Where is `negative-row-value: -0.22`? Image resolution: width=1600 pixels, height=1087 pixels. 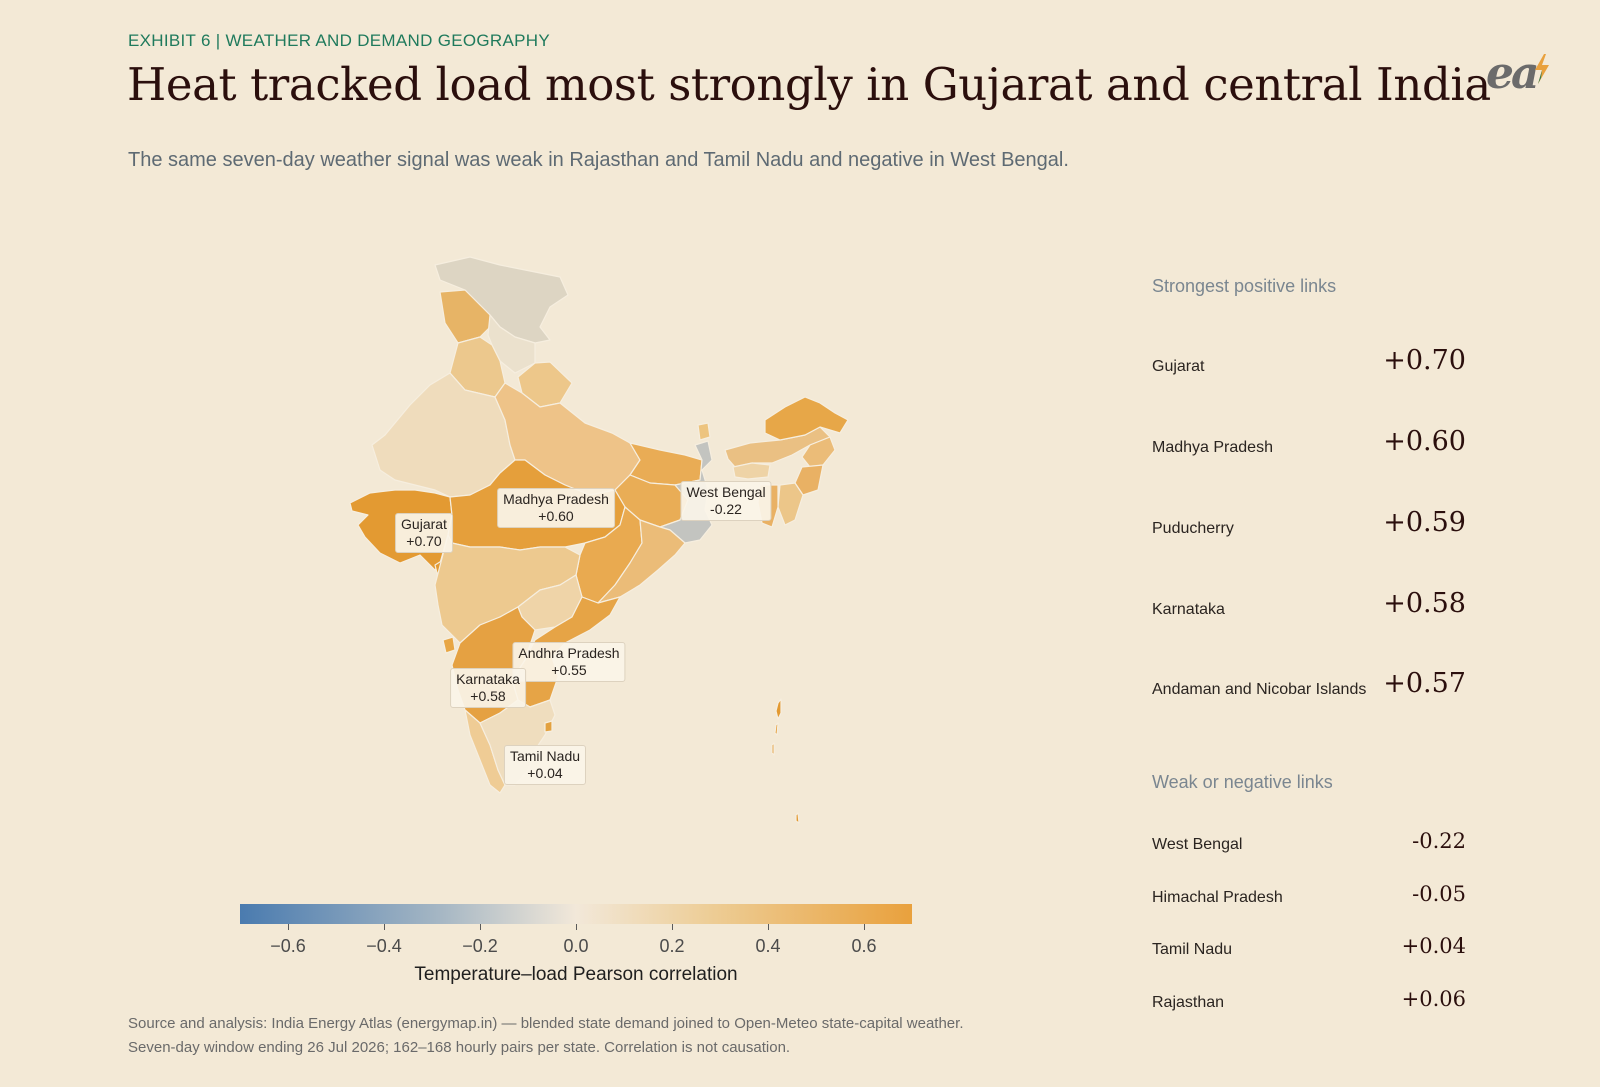 negative-row-value: -0.22 is located at coordinates (1439, 841).